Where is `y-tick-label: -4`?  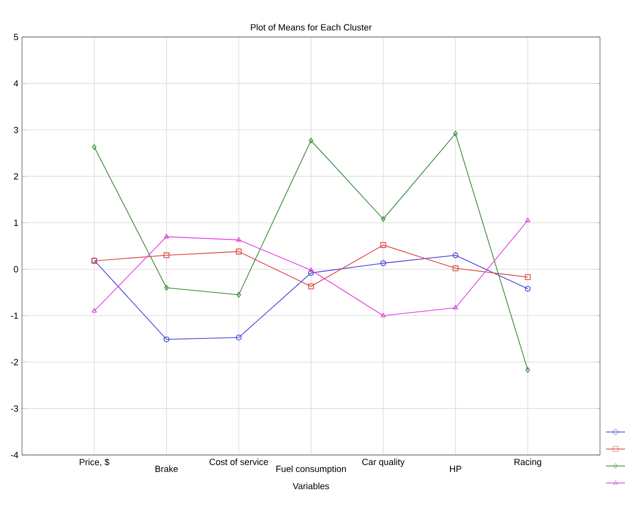
y-tick-label: -4 is located at coordinates (14, 455).